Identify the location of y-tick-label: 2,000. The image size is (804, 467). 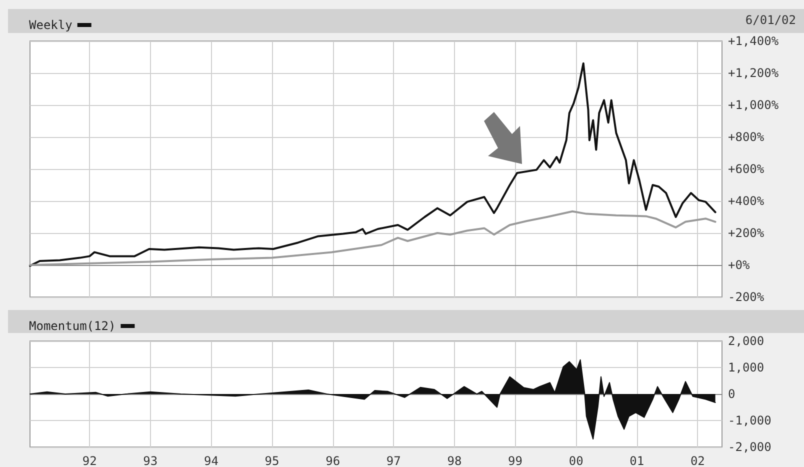
(746, 341).